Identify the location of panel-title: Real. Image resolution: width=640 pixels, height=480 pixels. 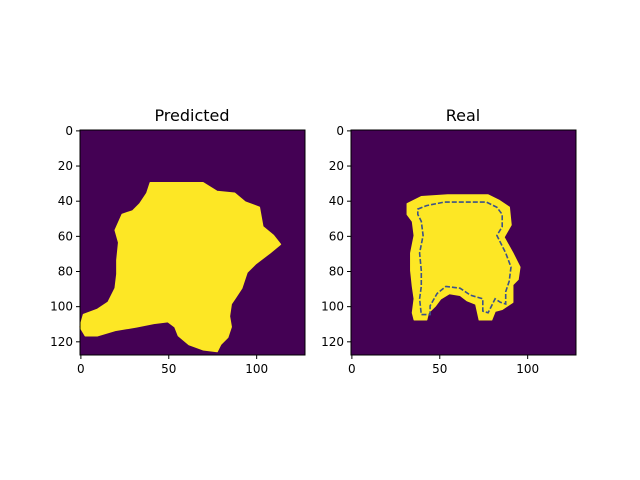
(463, 115).